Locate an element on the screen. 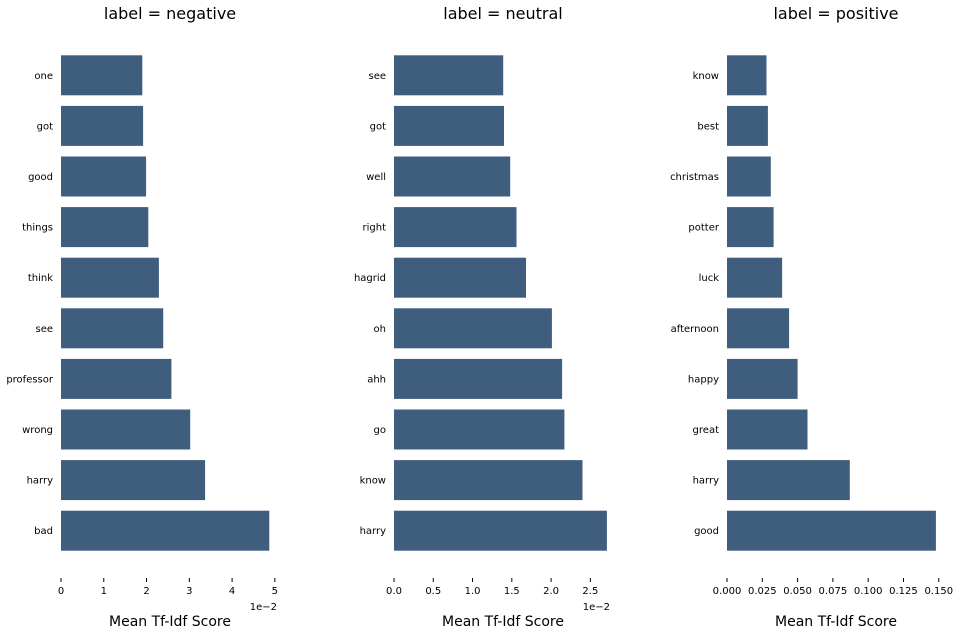 The height and width of the screenshot is (636, 959). x-tick-label: 2.0 is located at coordinates (551, 591).